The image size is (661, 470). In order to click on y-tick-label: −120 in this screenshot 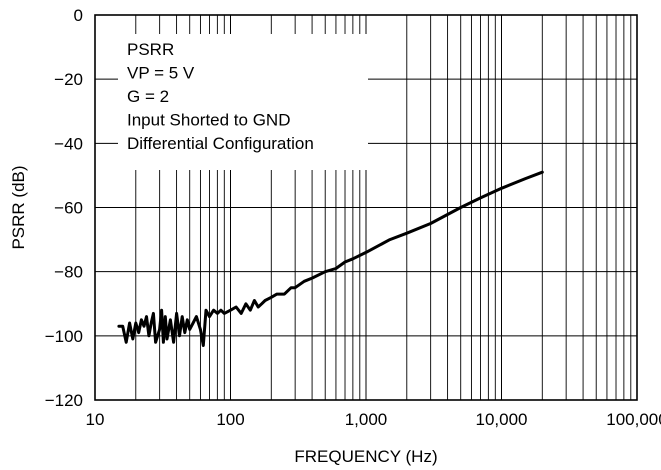, I will do `click(64, 400)`.